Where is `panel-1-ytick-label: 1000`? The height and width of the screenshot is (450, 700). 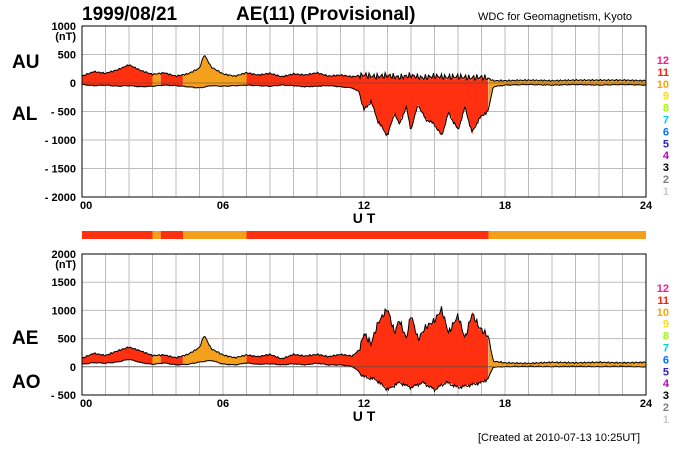
panel-1-ytick-label: 1000 is located at coordinates (64, 311).